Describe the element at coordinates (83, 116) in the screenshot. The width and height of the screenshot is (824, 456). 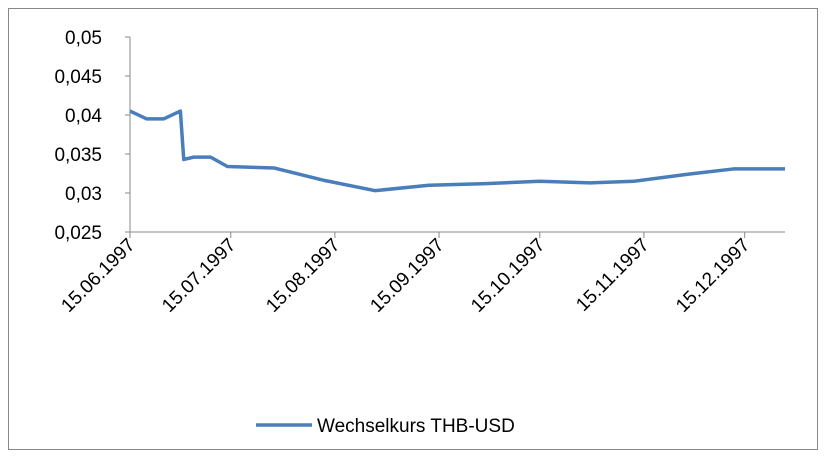
I see `y-tick-label: 0,04` at that location.